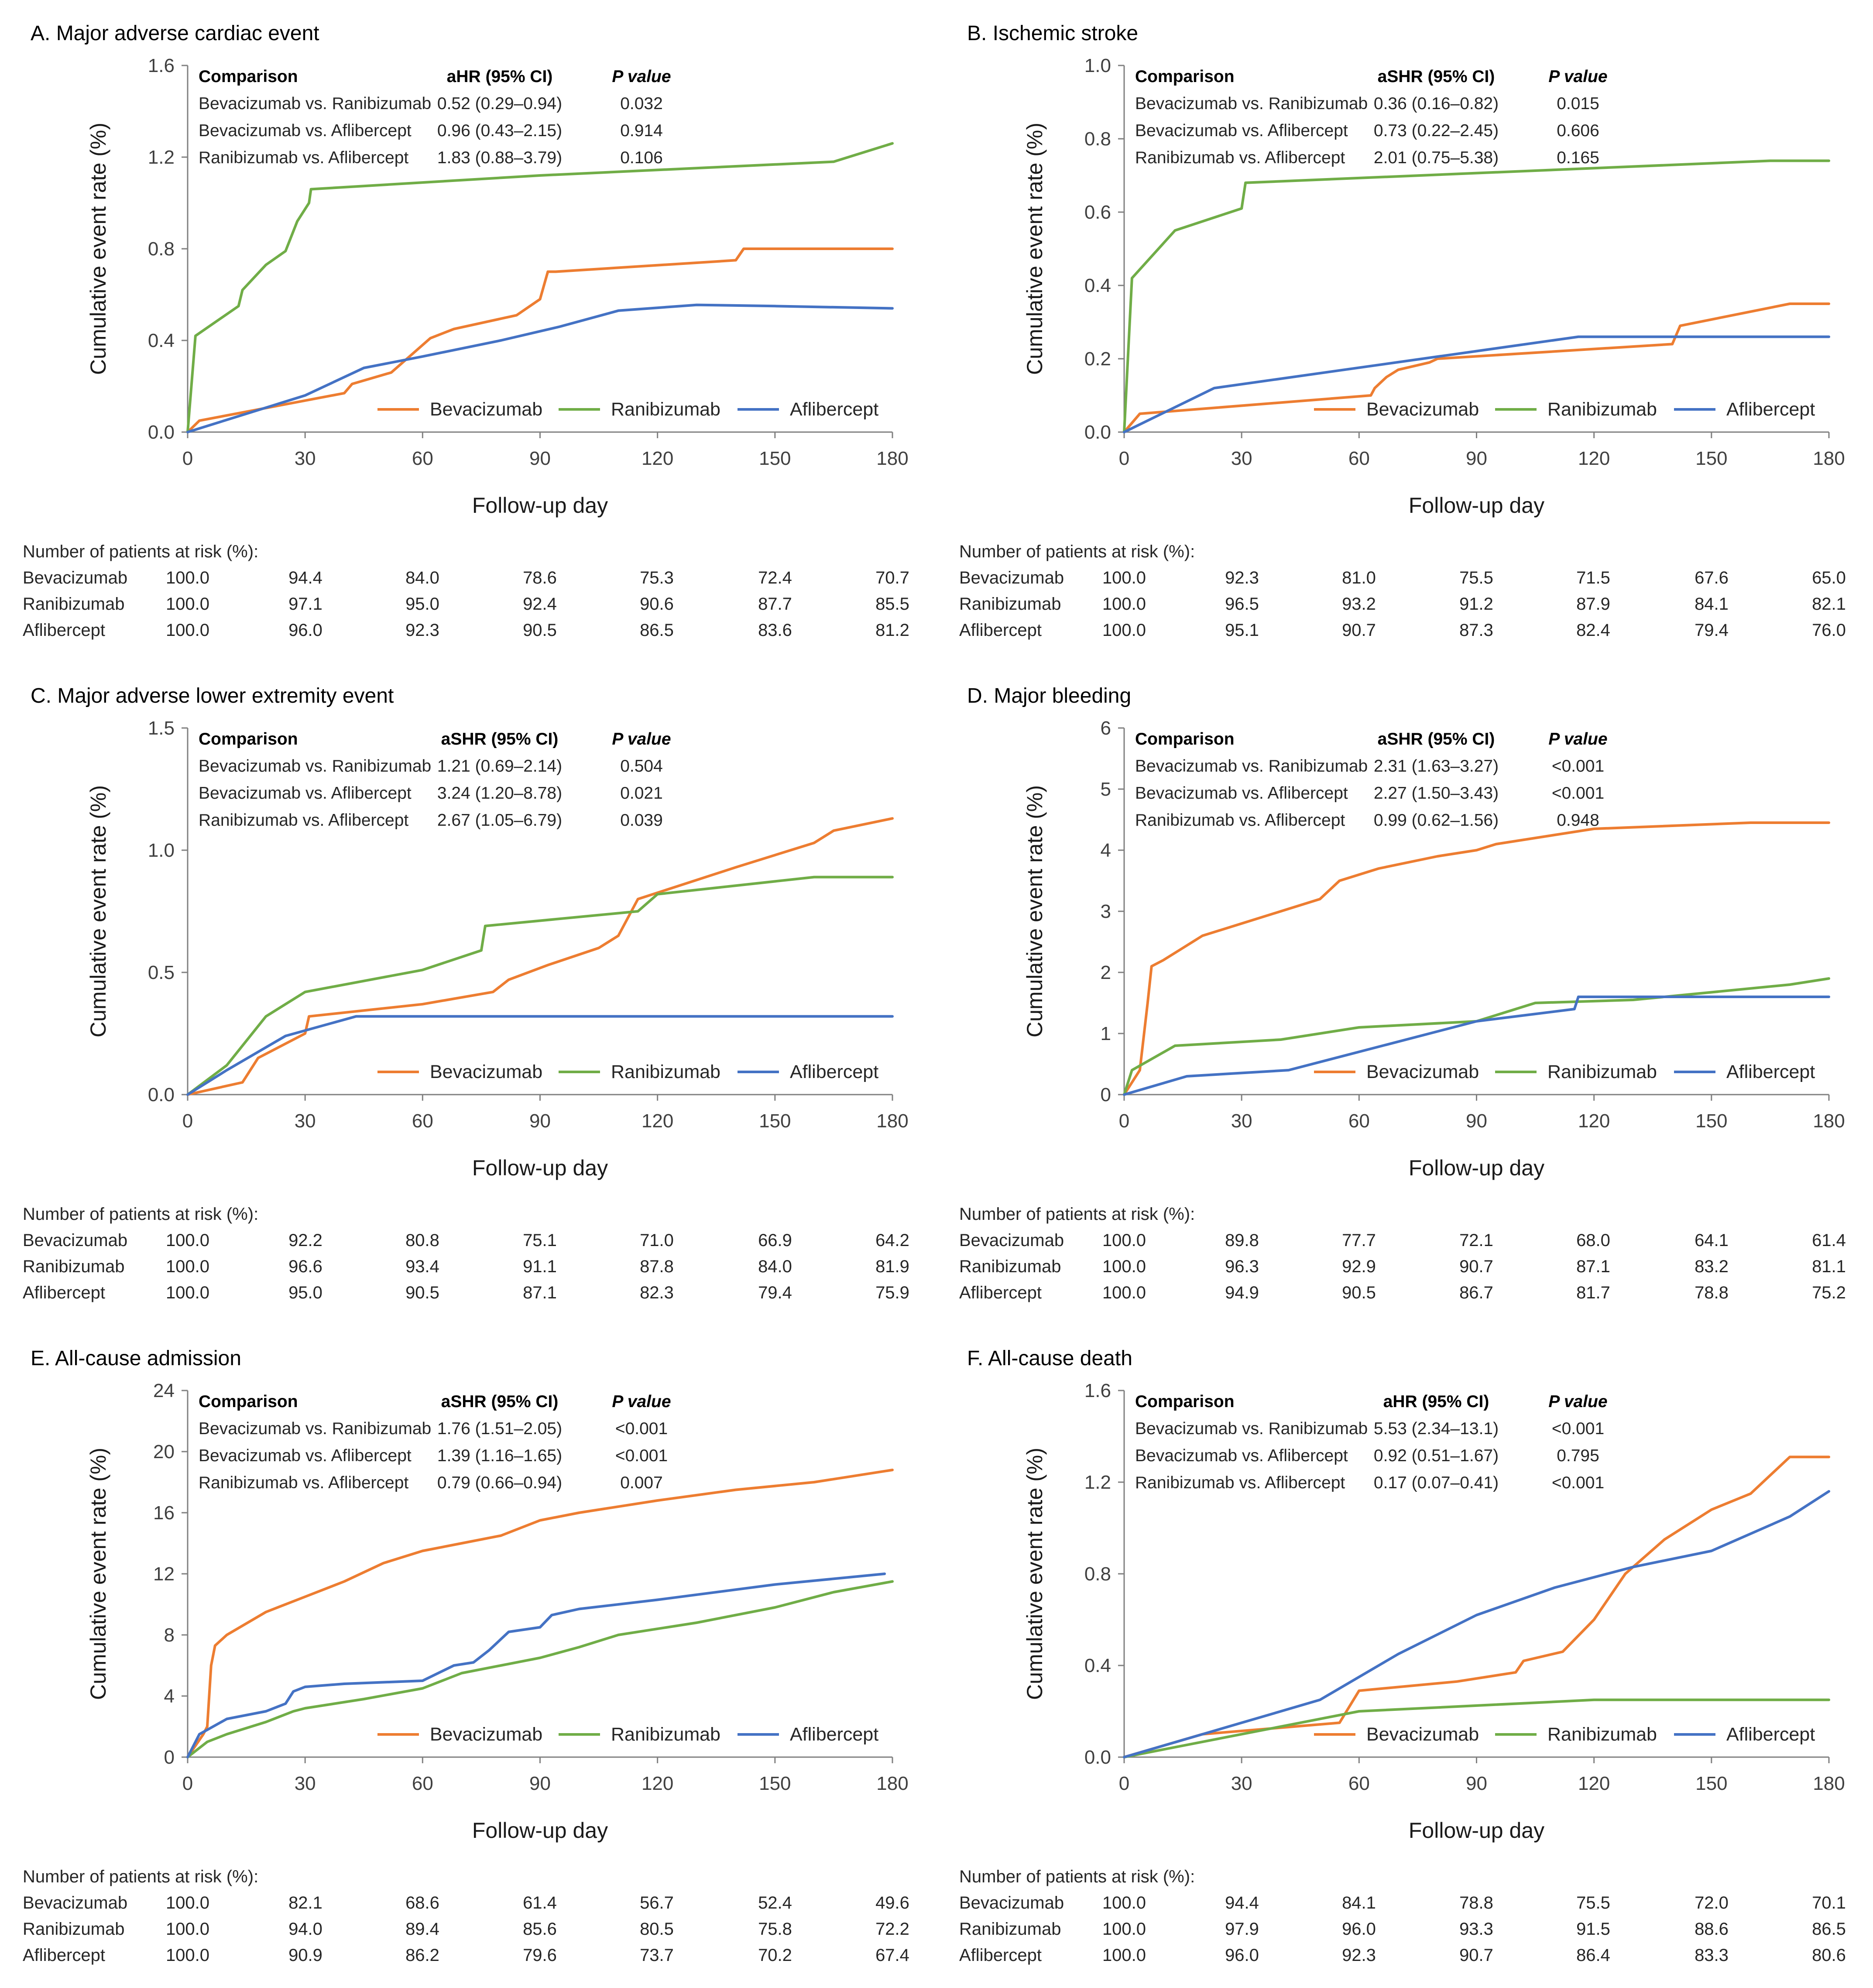 Image resolution: width=1873 pixels, height=1988 pixels. I want to click on risk-value: 97.9, so click(1242, 1929).